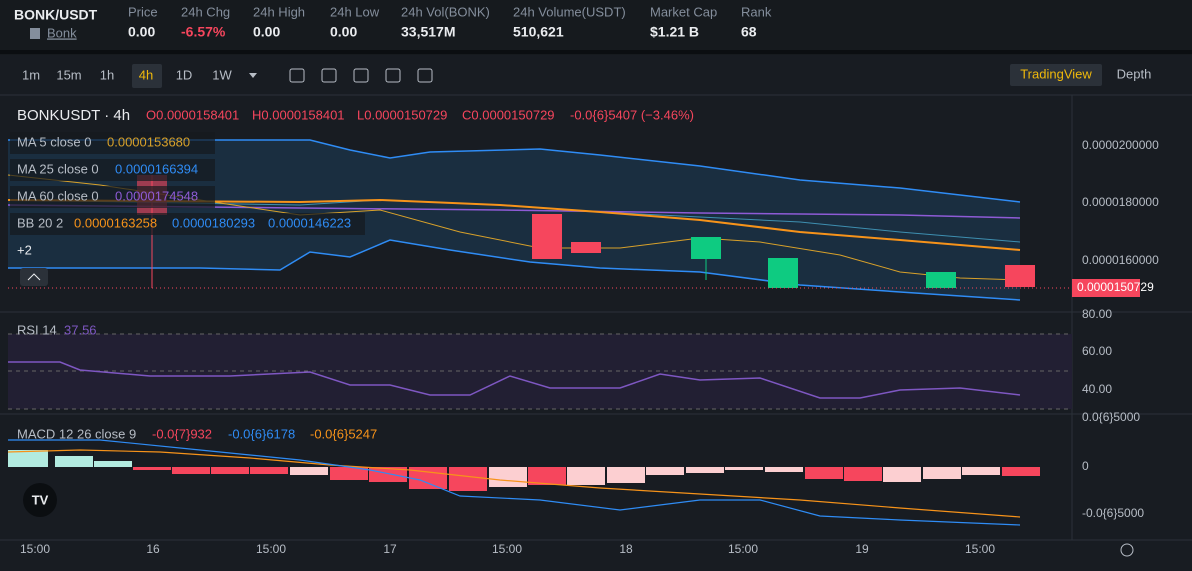  Describe the element at coordinates (1097, 314) in the screenshot. I see `rsi-tick: 80.00` at that location.